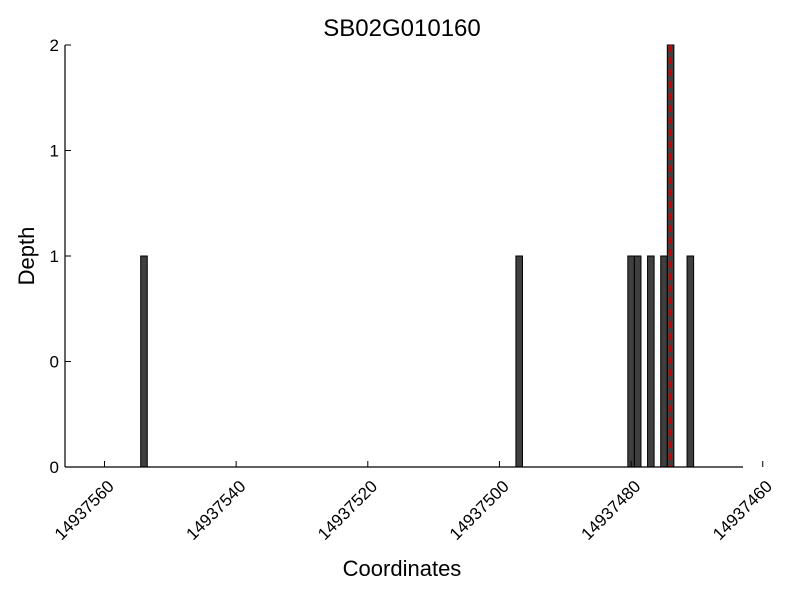 The image size is (800, 600). Describe the element at coordinates (401, 28) in the screenshot. I see `chart-title: SB02G010160` at that location.